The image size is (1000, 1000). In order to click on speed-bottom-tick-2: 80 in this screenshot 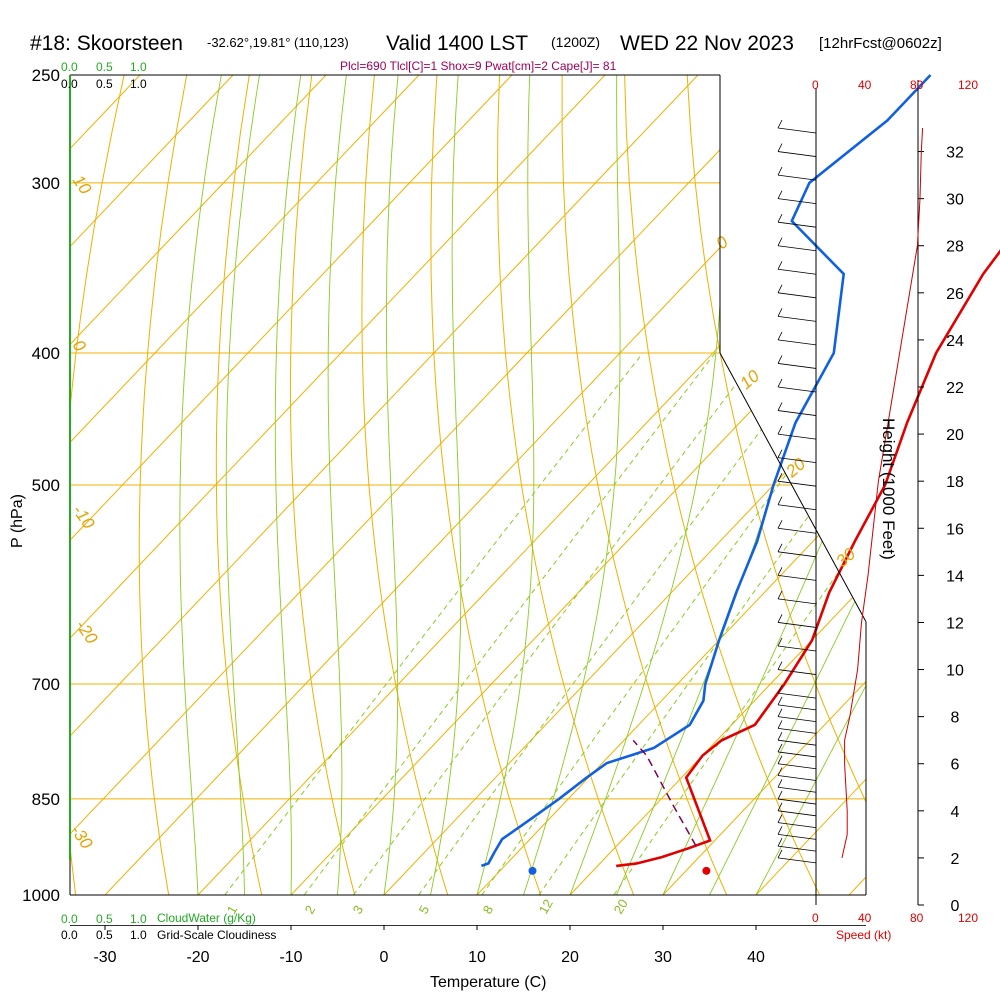, I will do `click(917, 918)`.